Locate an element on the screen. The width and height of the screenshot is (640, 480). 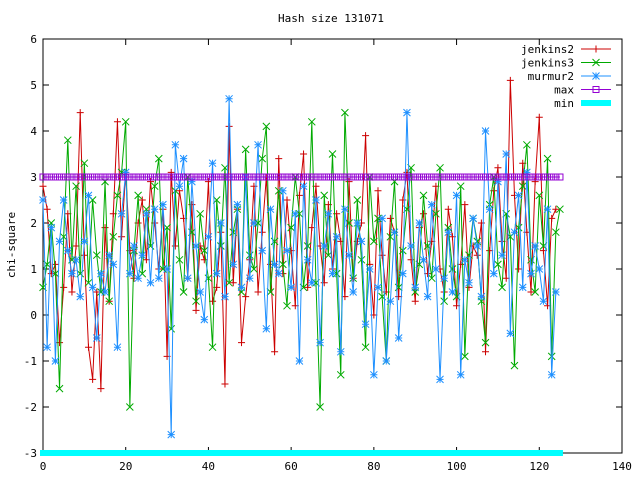
legend-swatch-bar is located at coordinates (596, 103).